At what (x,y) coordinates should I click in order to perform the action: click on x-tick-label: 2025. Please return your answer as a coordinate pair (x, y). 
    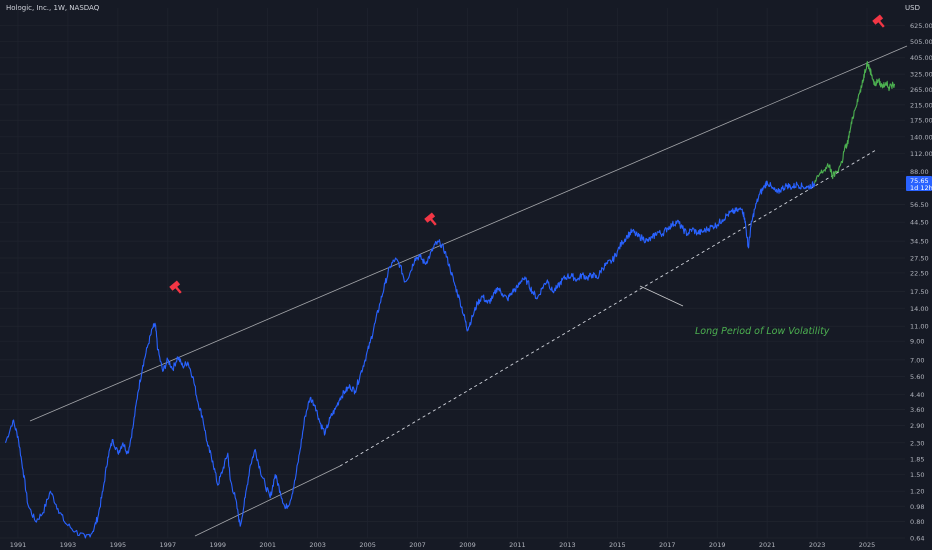
    Looking at the image, I should click on (867, 545).